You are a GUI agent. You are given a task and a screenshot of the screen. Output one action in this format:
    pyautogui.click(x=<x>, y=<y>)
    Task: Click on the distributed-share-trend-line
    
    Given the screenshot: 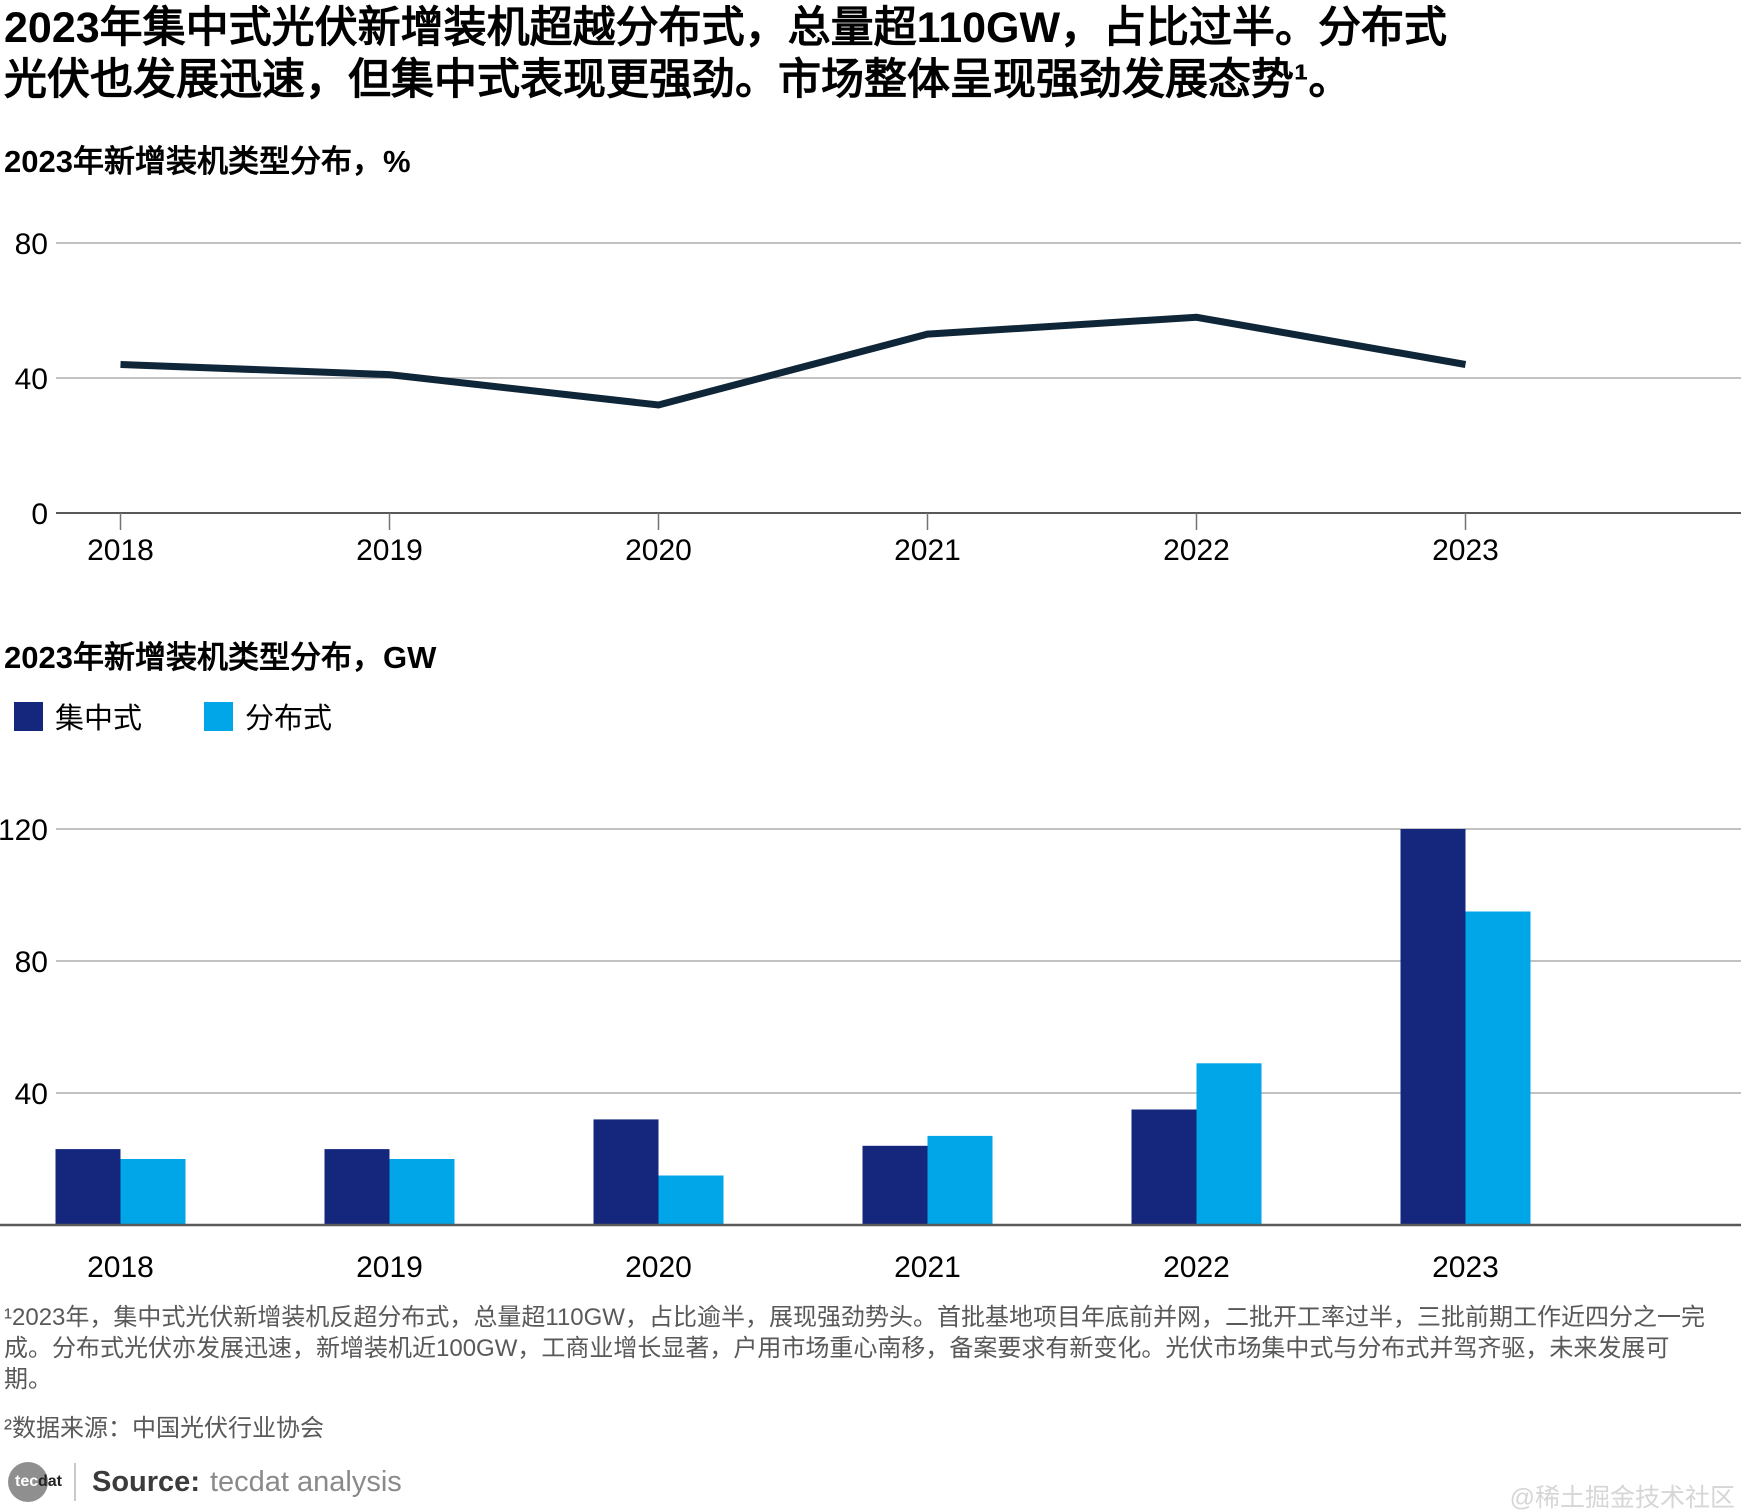 What is the action you would take?
    pyautogui.click(x=793, y=361)
    